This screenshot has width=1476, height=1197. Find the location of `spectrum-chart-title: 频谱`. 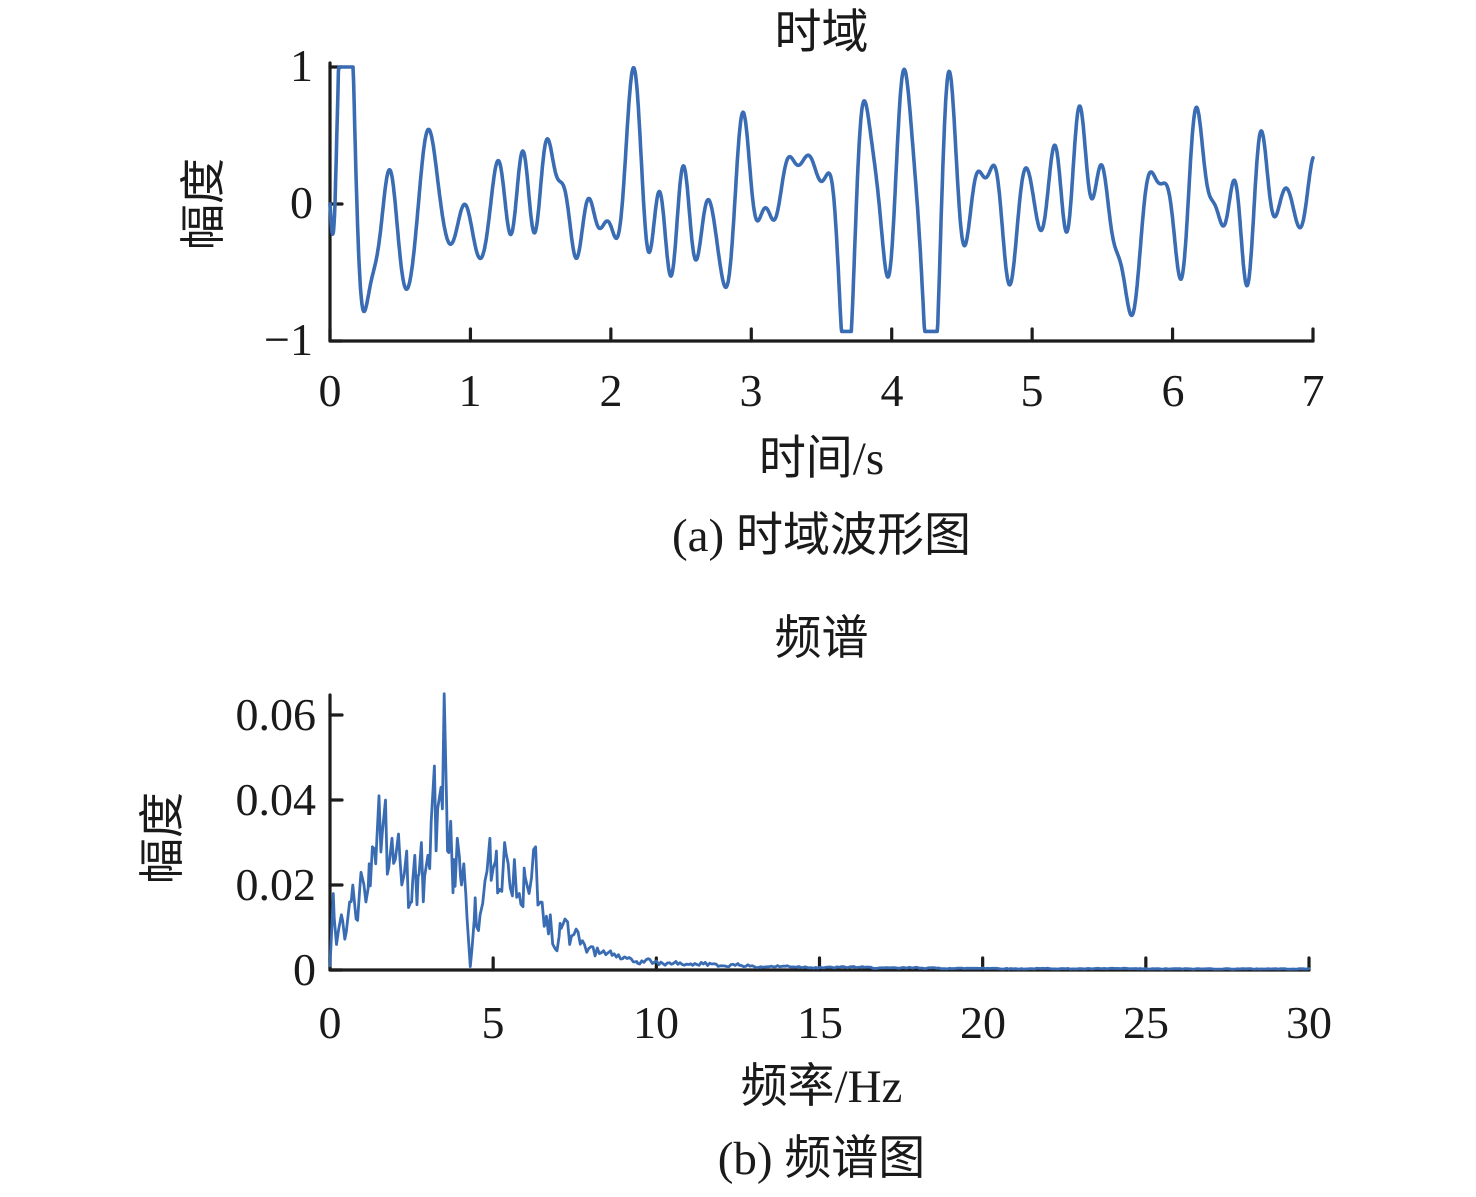

spectrum-chart-title: 频谱 is located at coordinates (821, 639).